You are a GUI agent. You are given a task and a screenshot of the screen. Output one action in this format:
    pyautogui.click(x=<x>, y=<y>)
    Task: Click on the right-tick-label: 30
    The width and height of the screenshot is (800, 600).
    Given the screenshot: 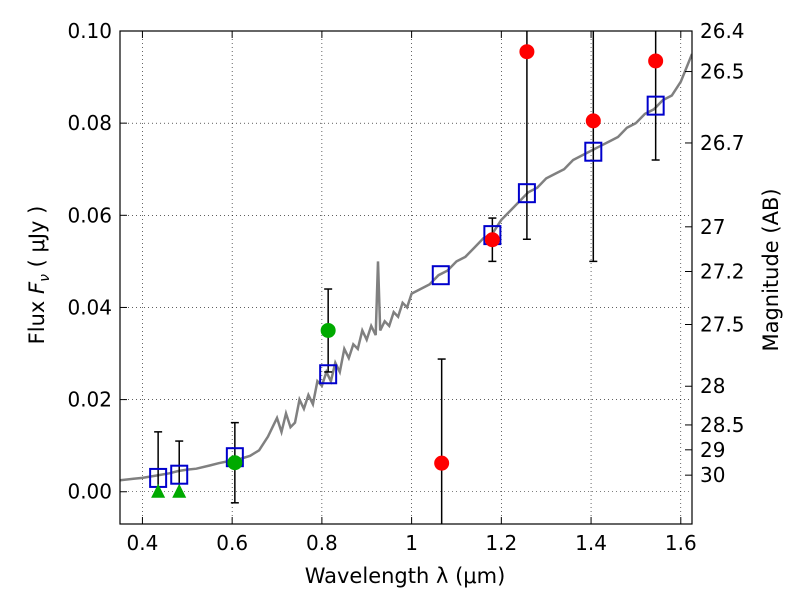 What is the action you would take?
    pyautogui.click(x=712, y=475)
    